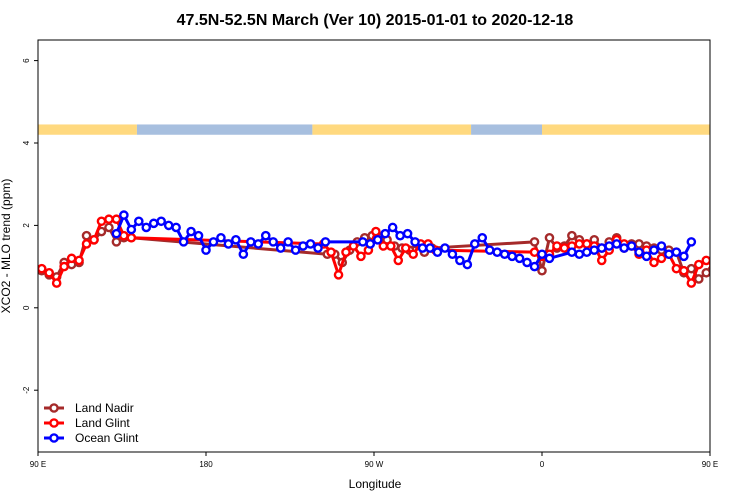  I want to click on y-axis-label: XCO2 - MLO trend (ppm), so click(6, 246).